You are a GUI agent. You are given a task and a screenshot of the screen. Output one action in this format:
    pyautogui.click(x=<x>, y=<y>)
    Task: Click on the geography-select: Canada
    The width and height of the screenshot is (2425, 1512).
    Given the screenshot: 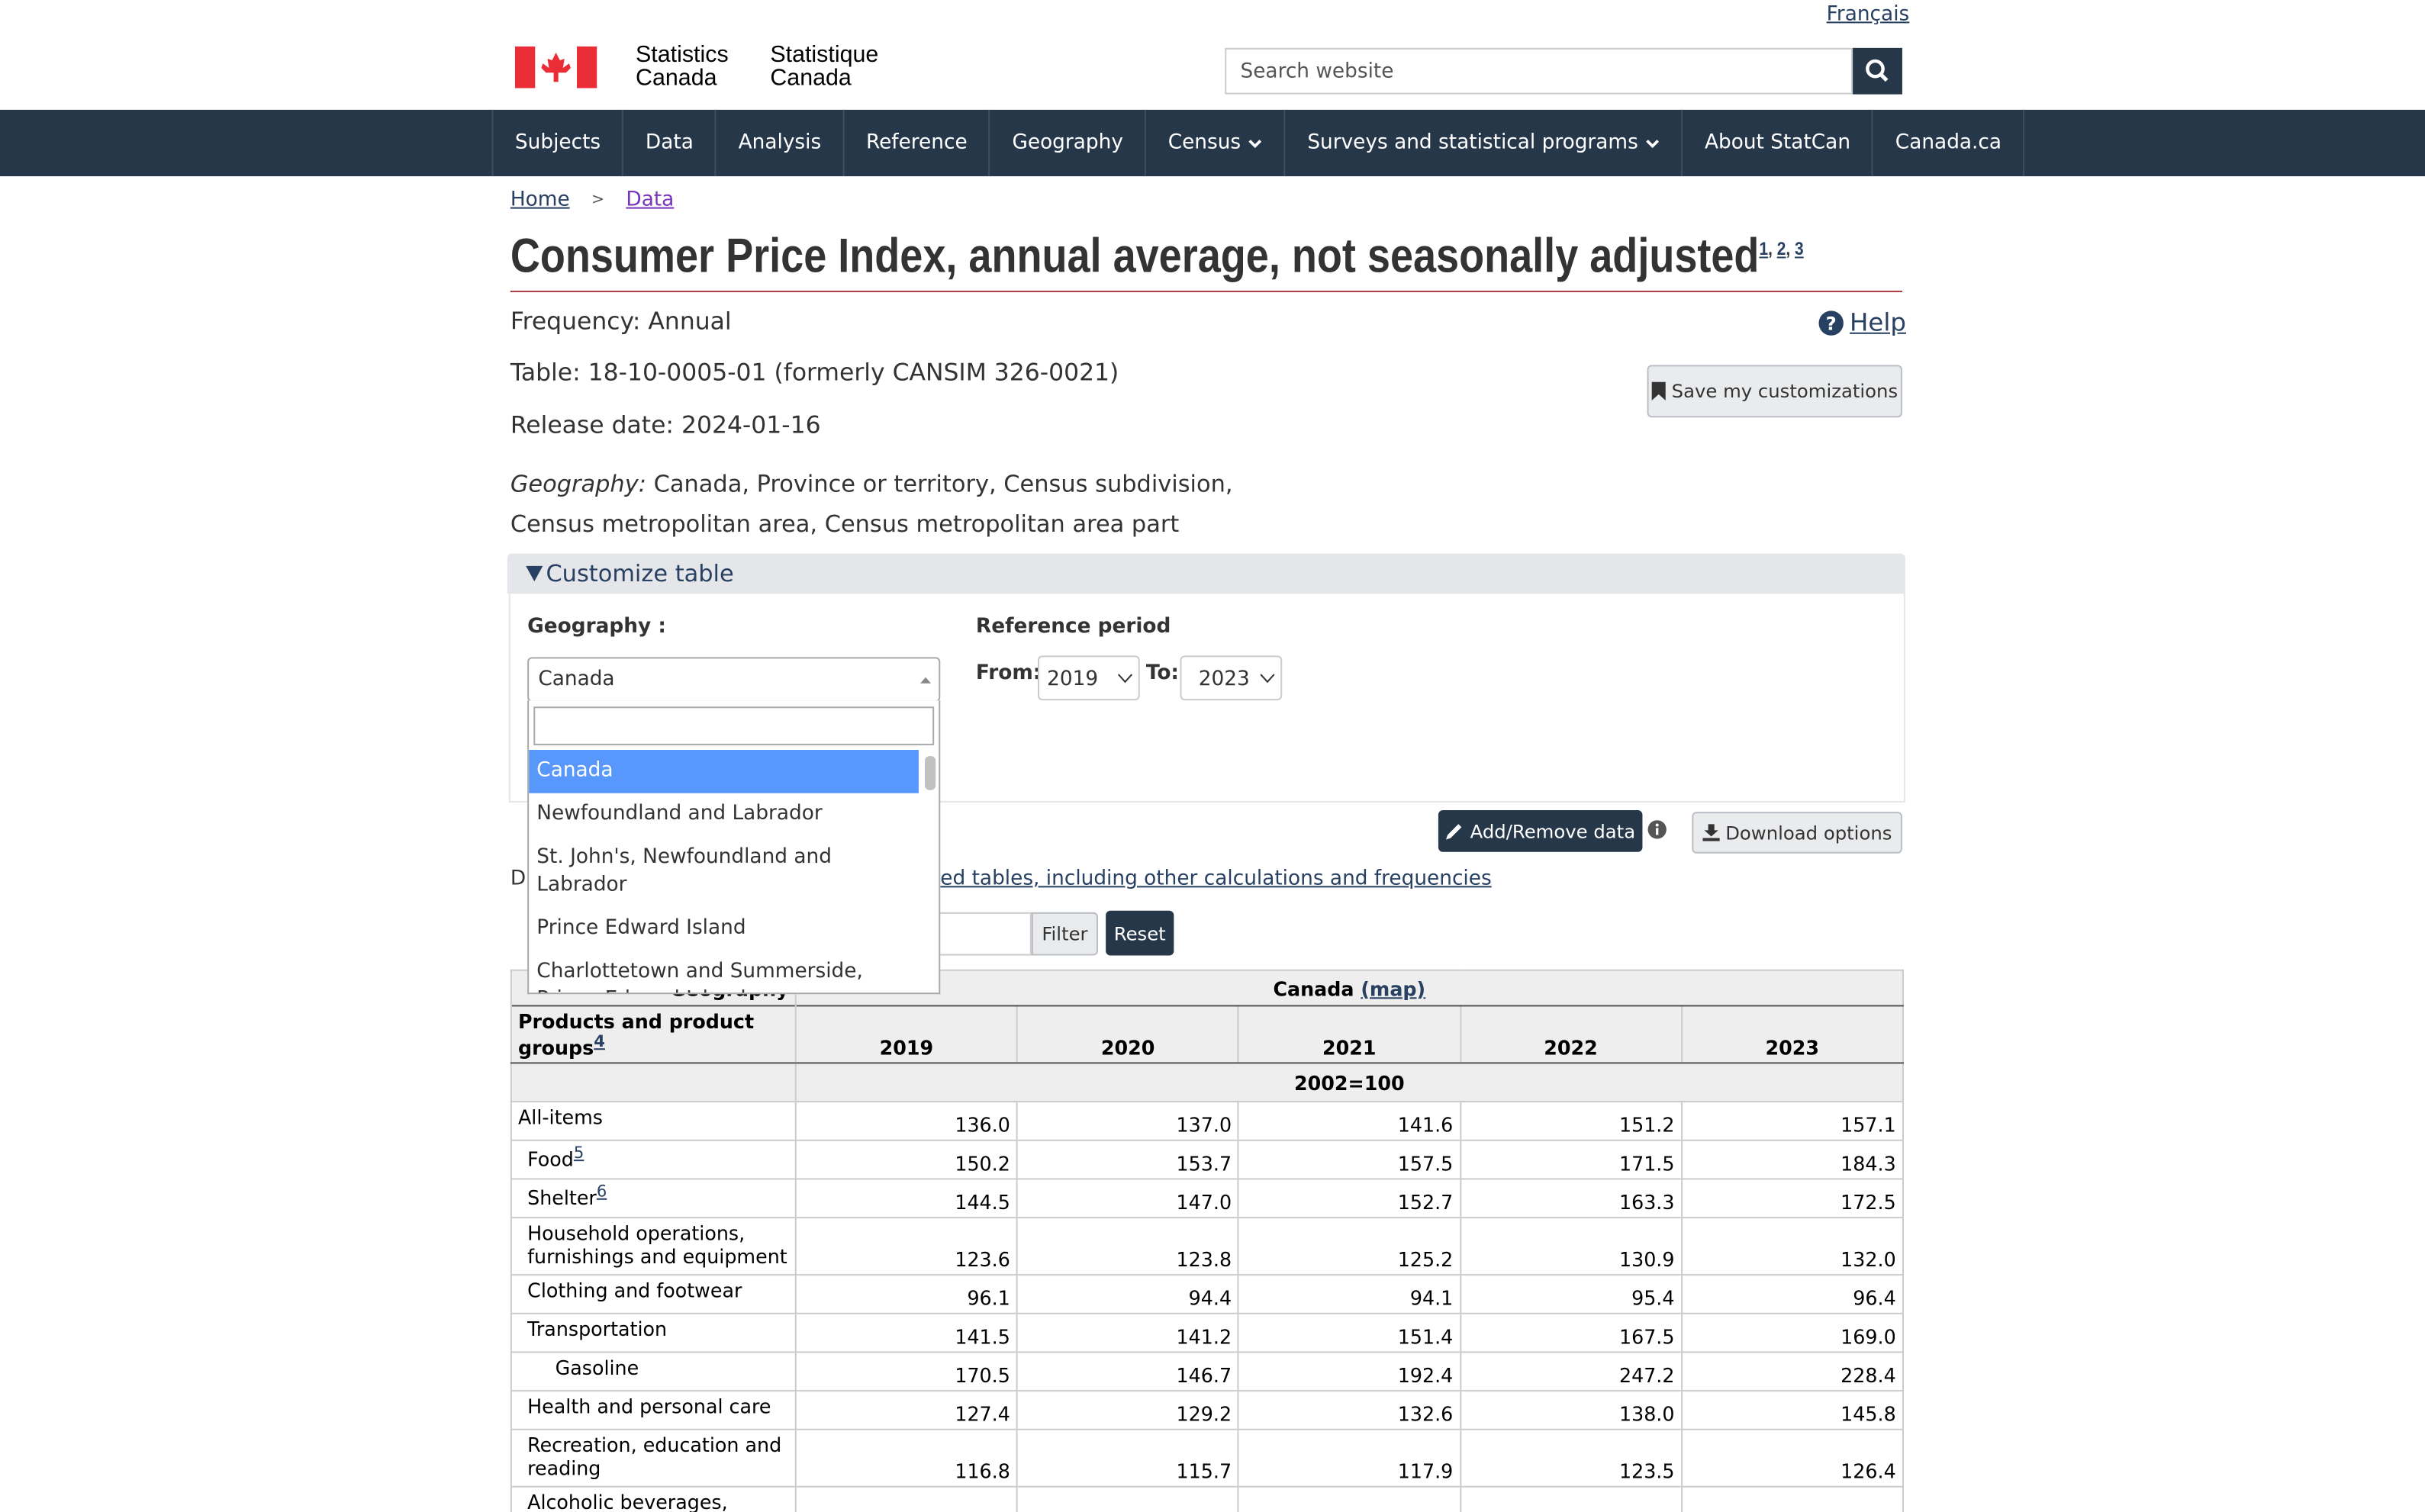 What is the action you would take?
    pyautogui.click(x=734, y=680)
    